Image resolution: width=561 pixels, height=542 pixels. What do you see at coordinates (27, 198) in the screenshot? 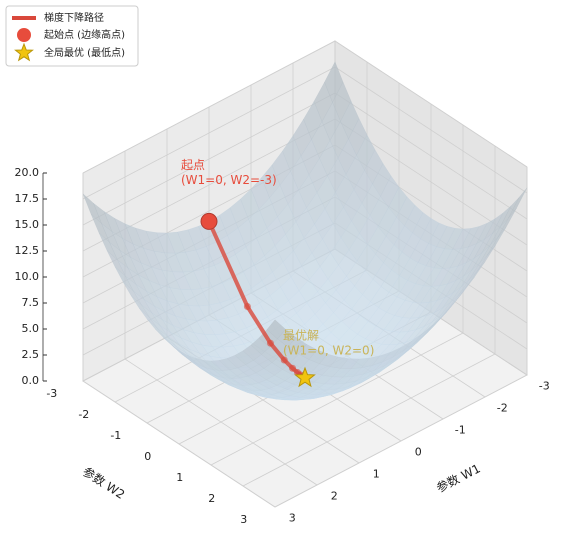
I see `z-tick-label: 17.5` at bounding box center [27, 198].